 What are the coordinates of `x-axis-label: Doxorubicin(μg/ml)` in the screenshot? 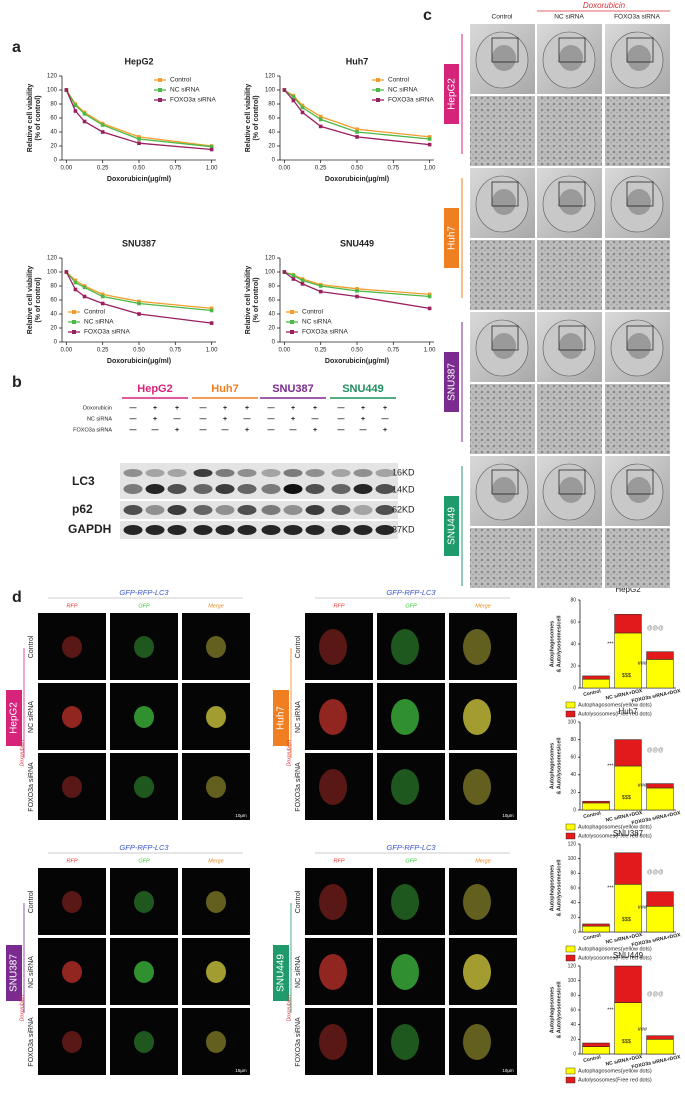 It's located at (139, 361).